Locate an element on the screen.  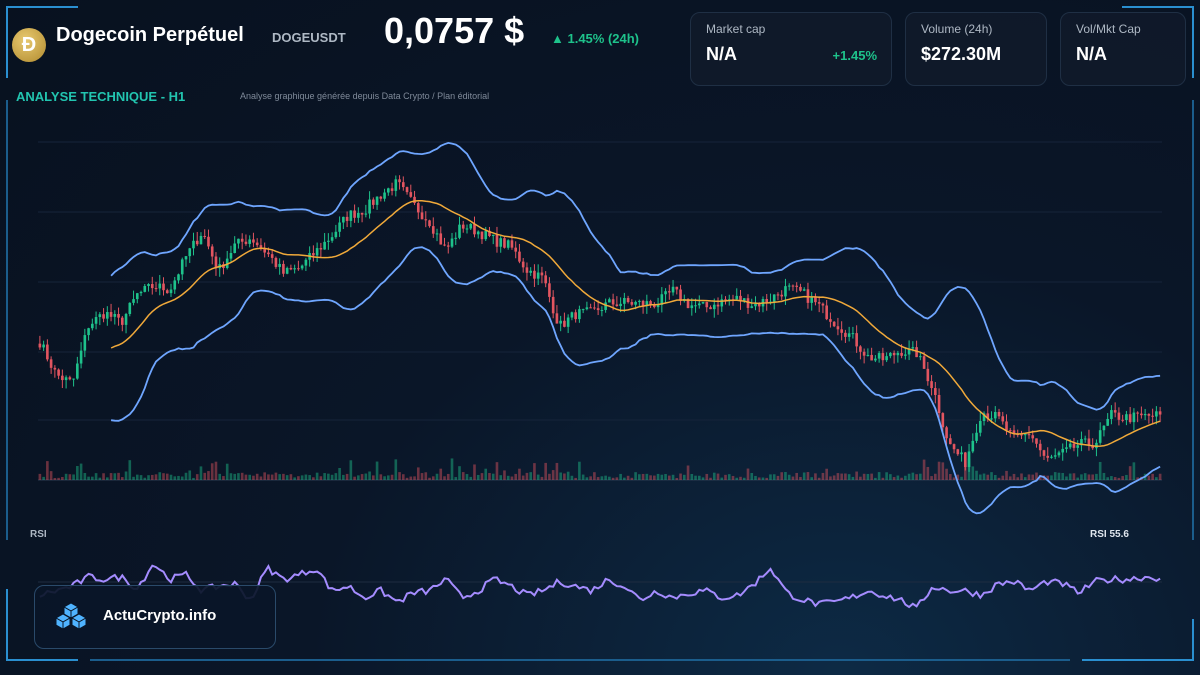
brand-name: ActuCrypto.info is located at coordinates (160, 615).